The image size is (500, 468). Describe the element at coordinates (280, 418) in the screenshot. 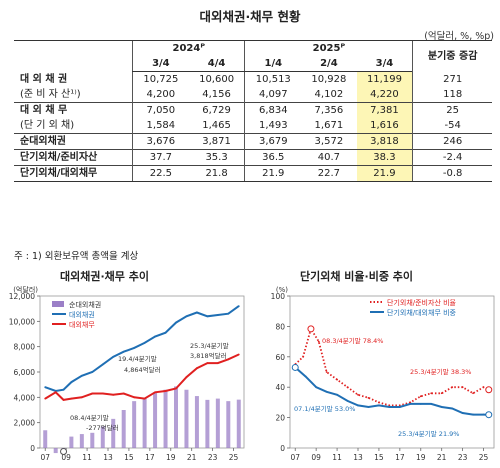

I see `y-tick-label: 20` at that location.